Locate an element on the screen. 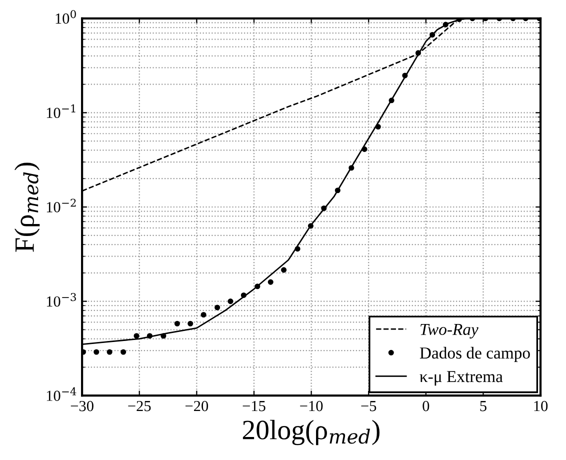  legend-label: Dados de campo is located at coordinates (475, 354).